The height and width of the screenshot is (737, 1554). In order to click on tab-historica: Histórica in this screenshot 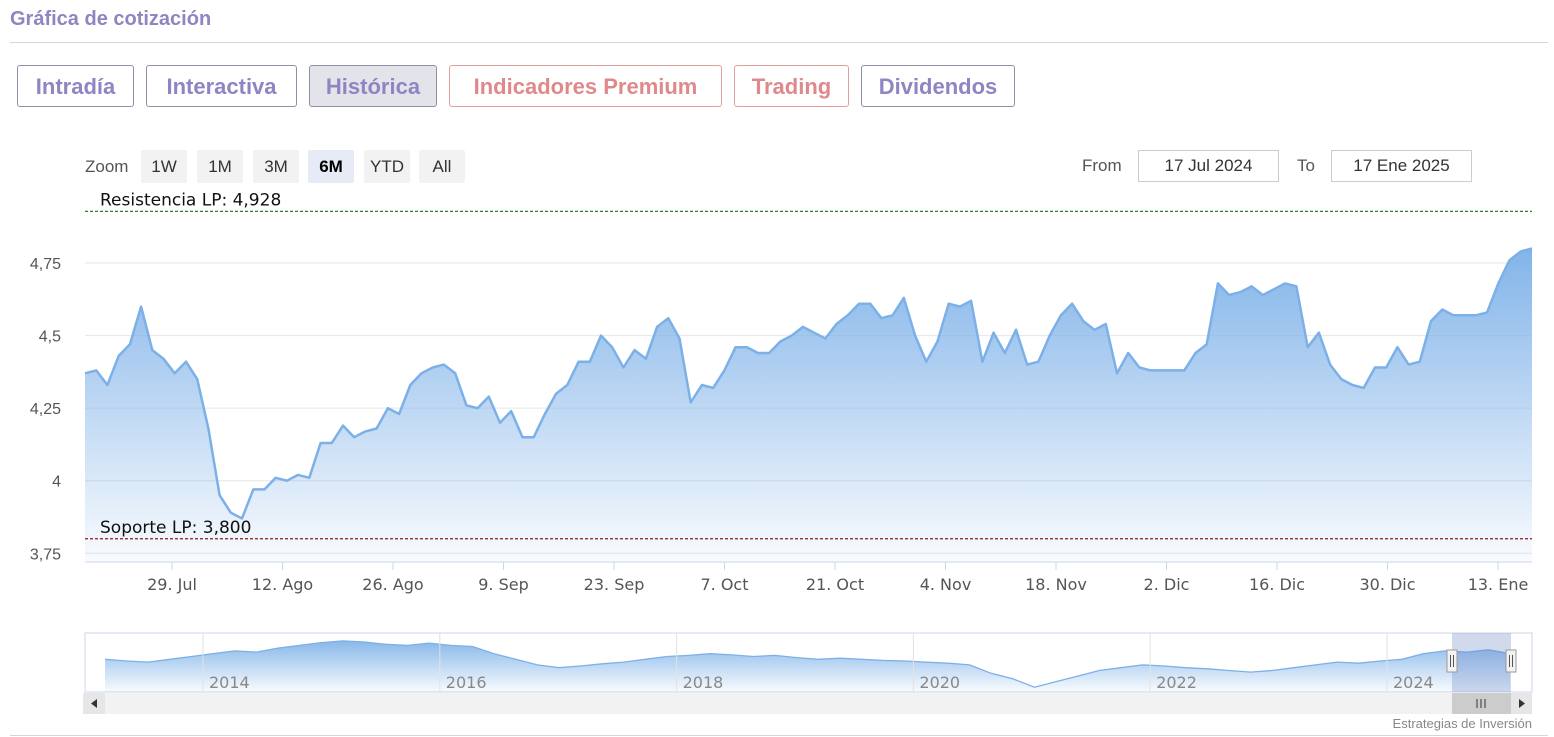, I will do `click(373, 86)`.